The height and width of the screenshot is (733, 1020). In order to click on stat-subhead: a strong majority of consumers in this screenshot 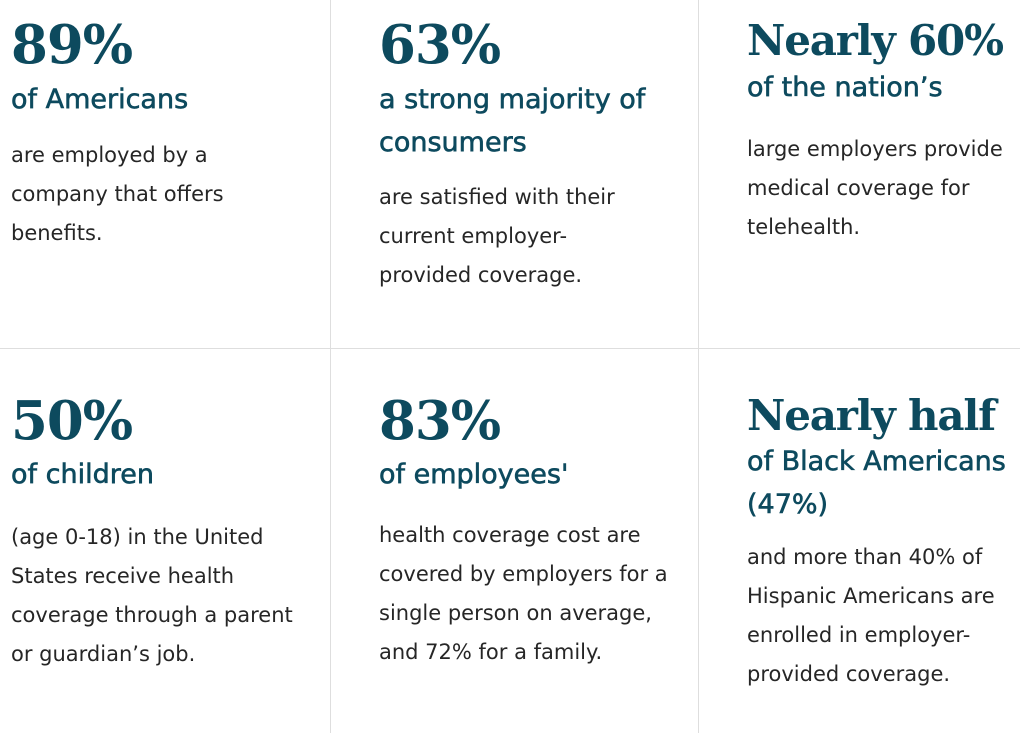, I will do `click(512, 121)`.